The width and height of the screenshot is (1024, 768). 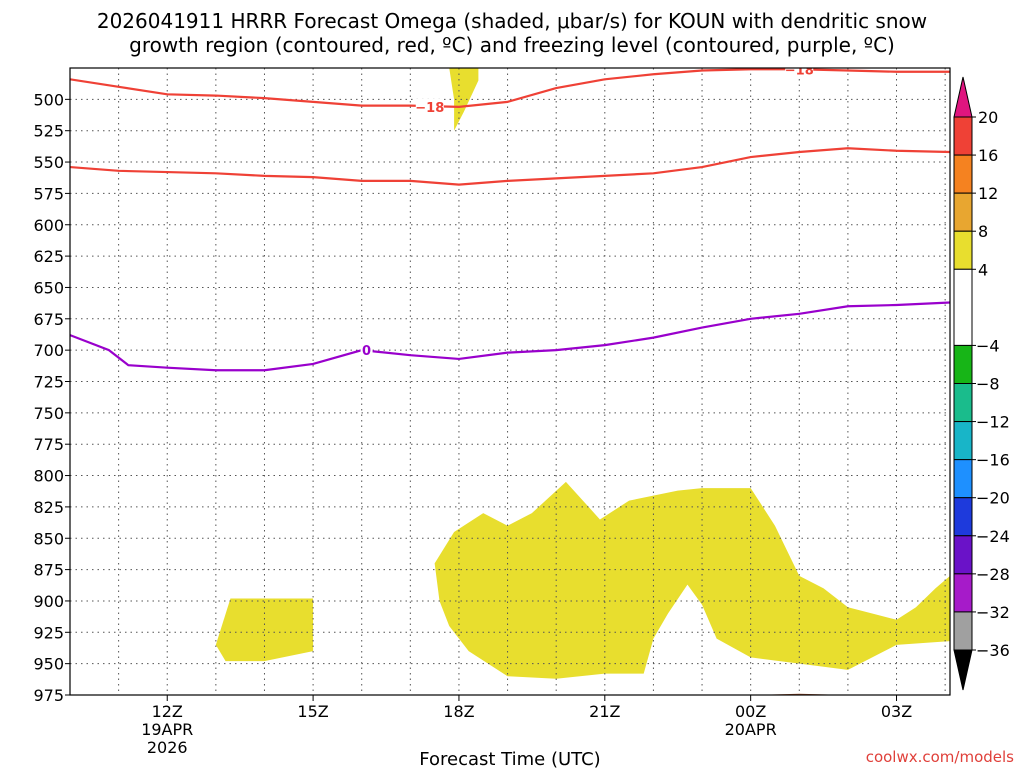 I want to click on y-tick-label-650: 650, so click(x=48, y=287).